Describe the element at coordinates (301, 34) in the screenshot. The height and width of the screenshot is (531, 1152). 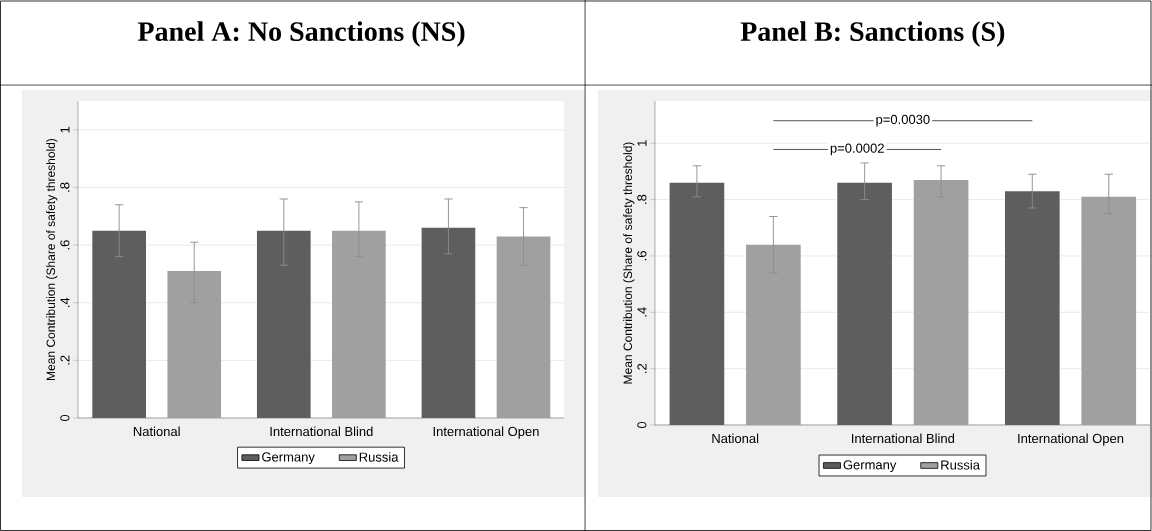
I see `chart-title: Panel A: No Sanctions (NS)` at that location.